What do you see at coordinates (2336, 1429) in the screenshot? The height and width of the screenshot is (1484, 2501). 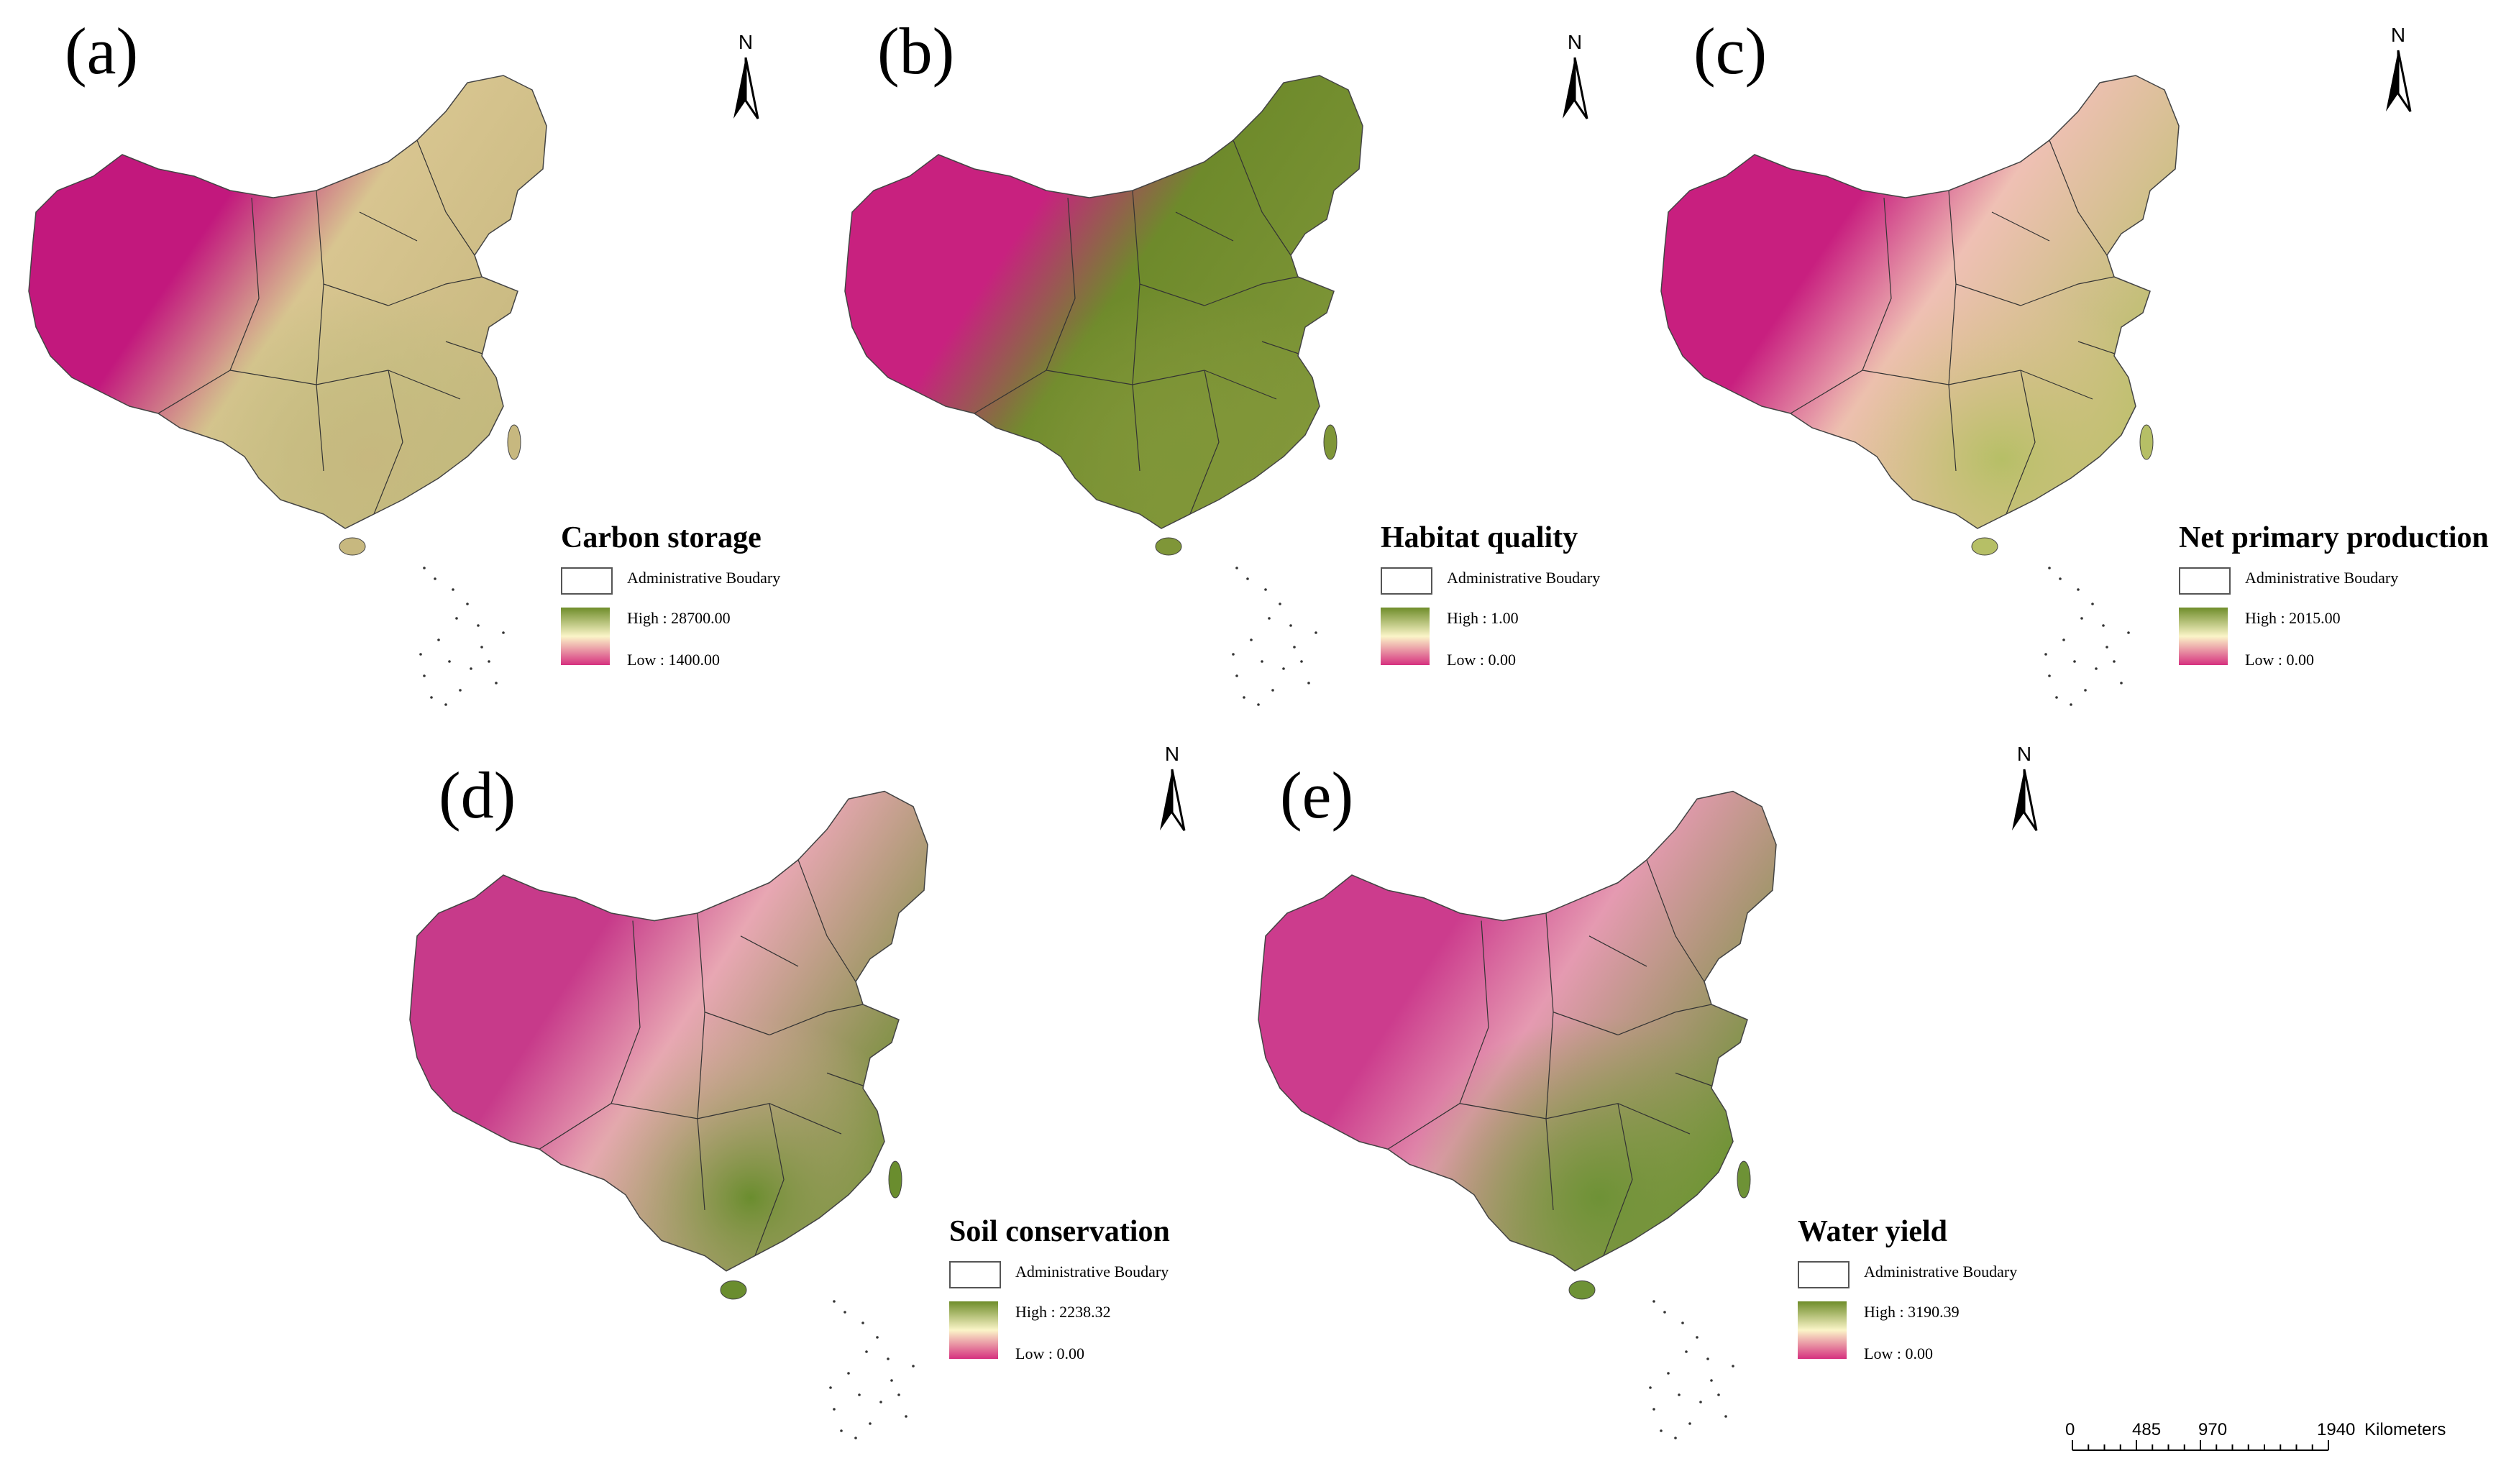 I see `scale-tick-label: 1940` at bounding box center [2336, 1429].